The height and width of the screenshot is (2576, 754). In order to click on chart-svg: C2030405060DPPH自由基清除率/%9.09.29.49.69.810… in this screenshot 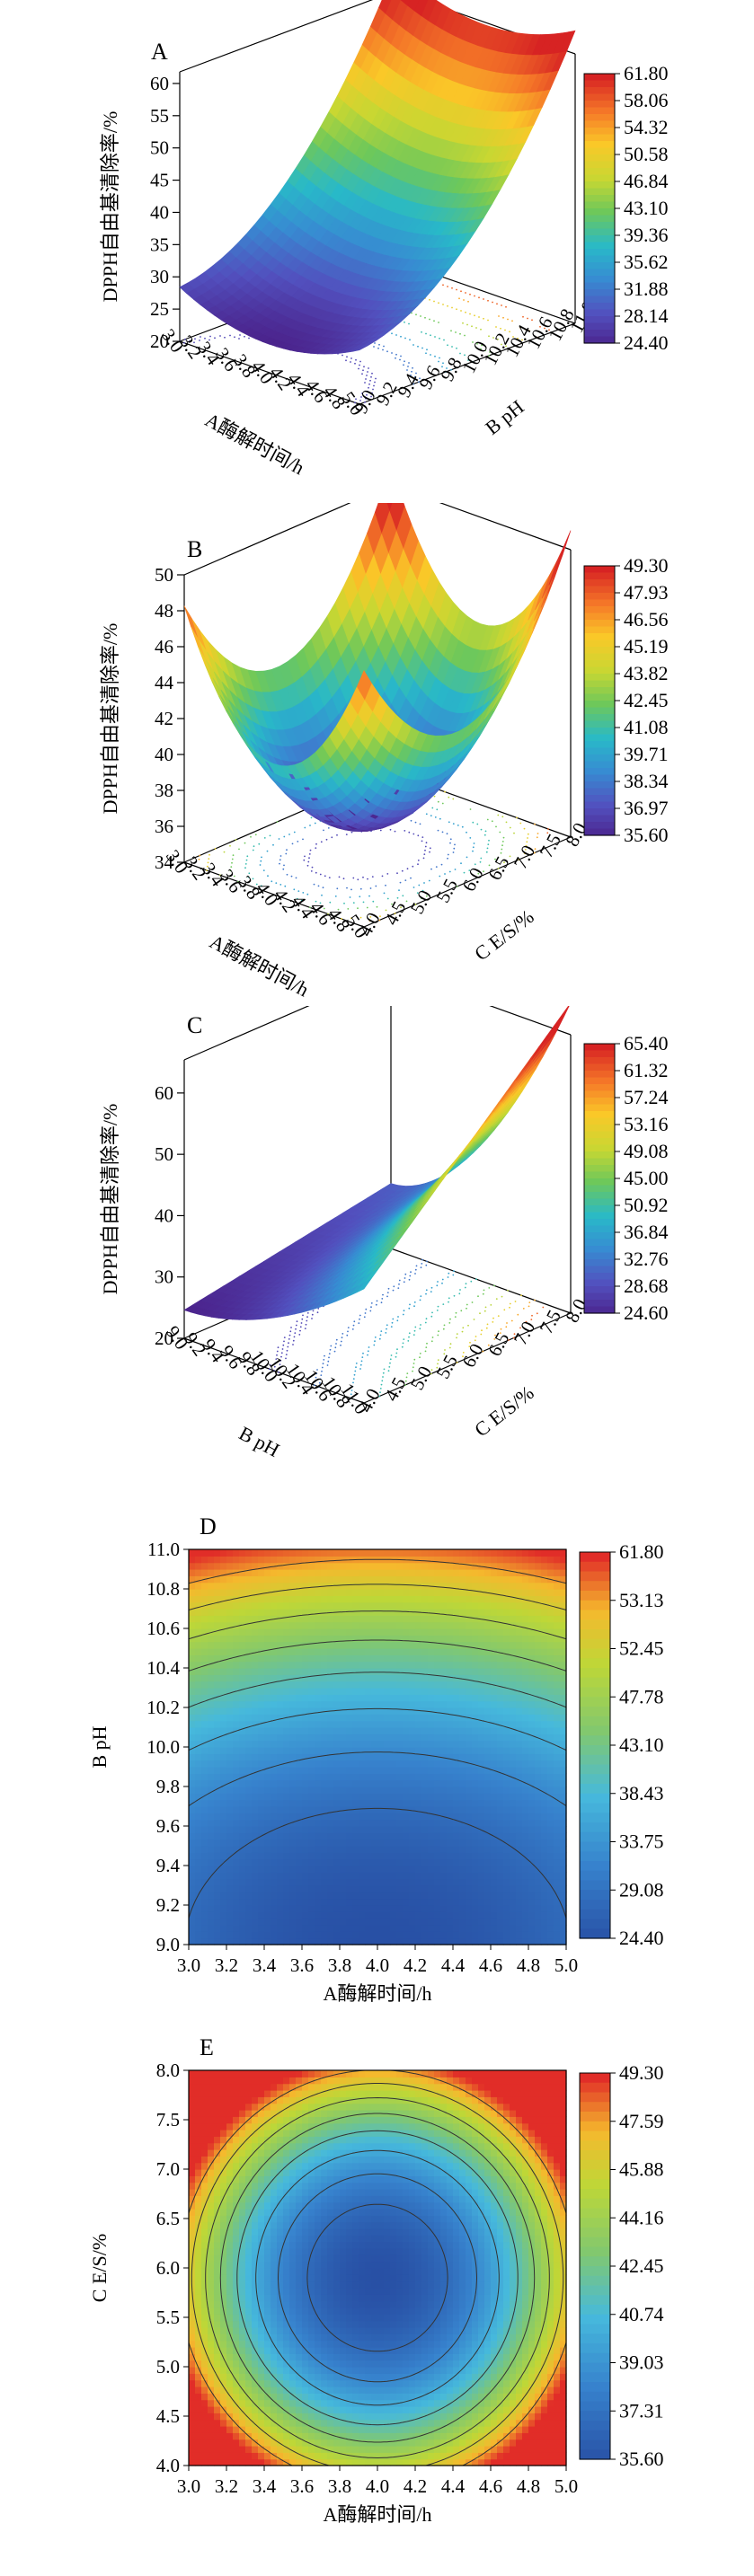, I will do `click(384, 1233)`.